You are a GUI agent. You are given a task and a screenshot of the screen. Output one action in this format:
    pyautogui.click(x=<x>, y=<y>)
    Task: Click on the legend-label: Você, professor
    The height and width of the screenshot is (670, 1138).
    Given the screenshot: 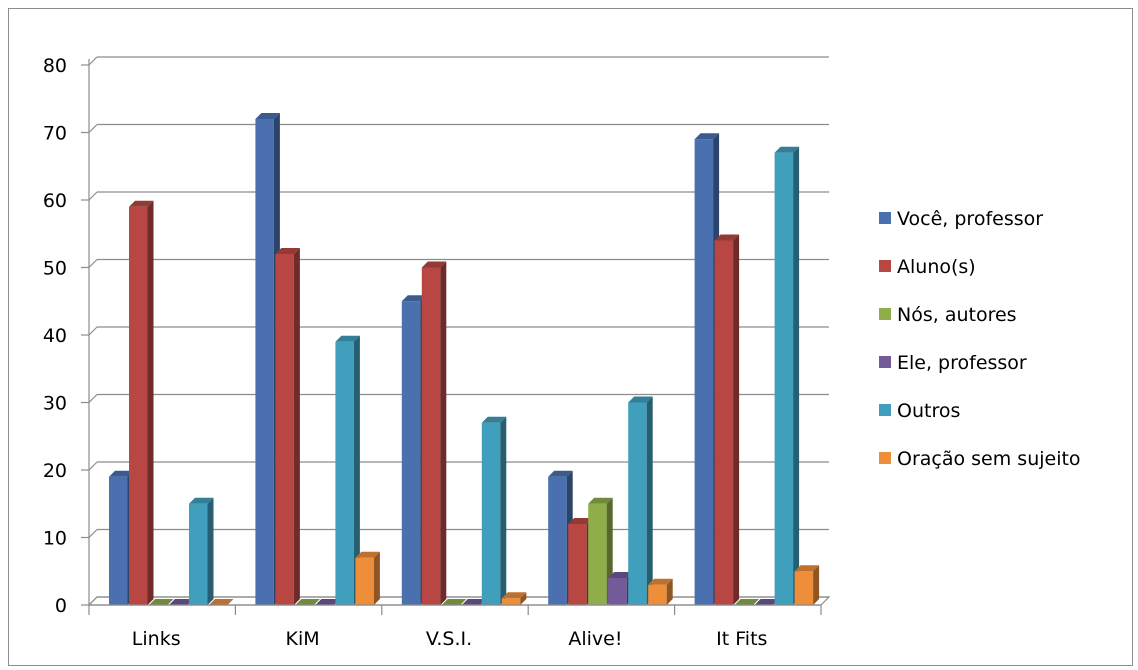 What is the action you would take?
    pyautogui.click(x=970, y=219)
    